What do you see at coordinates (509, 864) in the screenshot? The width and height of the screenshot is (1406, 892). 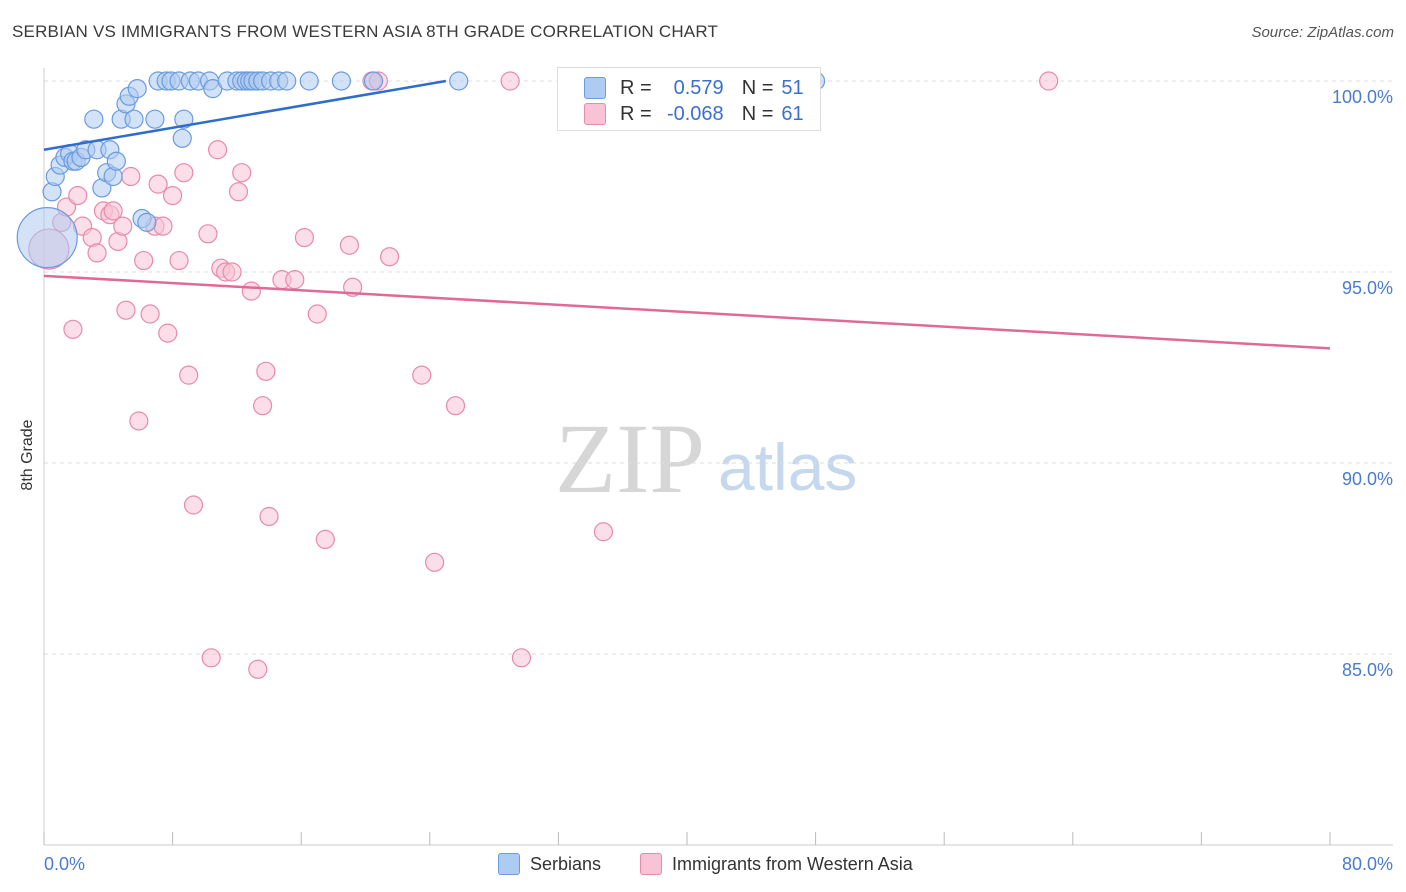 I see `bottom-legend-swatch-serbians` at bounding box center [509, 864].